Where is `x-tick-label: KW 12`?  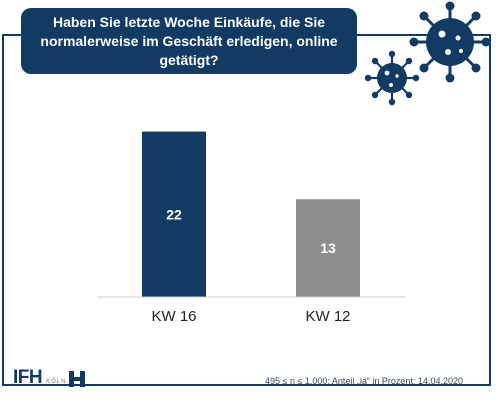
x-tick-label: KW 12 is located at coordinates (327, 316).